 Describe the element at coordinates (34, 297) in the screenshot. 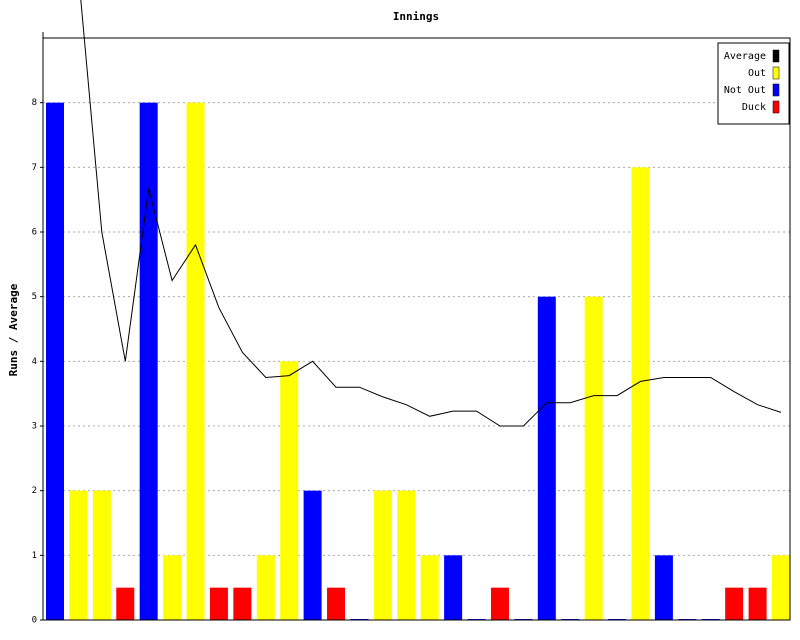

I see `y-tick-label: 5` at that location.